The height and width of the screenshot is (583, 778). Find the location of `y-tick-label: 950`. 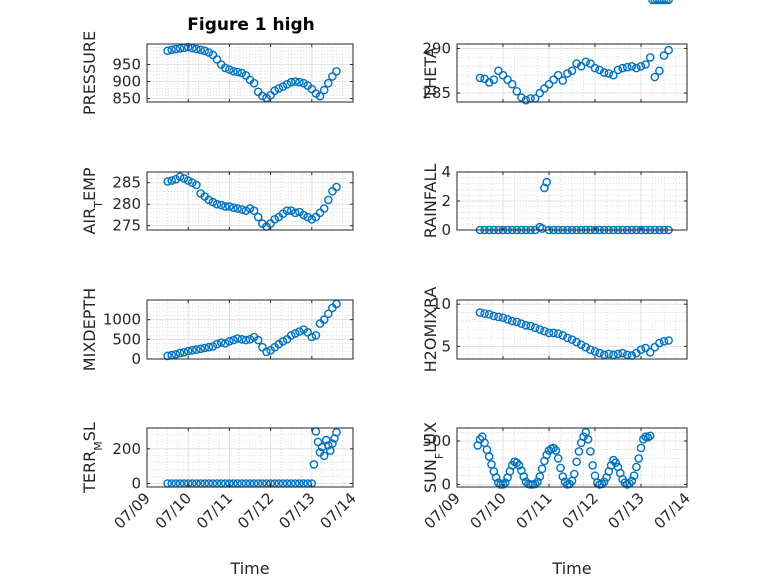

y-tick-label: 950 is located at coordinates (126, 64).